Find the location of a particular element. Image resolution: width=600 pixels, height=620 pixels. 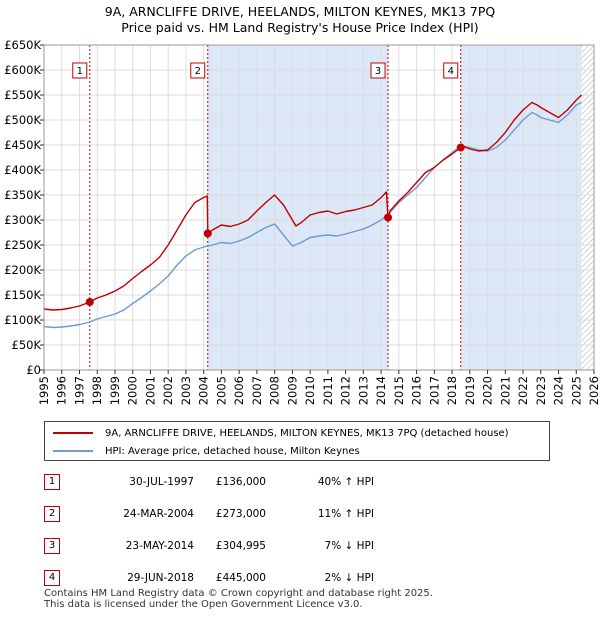

transaction-number: 2 is located at coordinates (52, 514).